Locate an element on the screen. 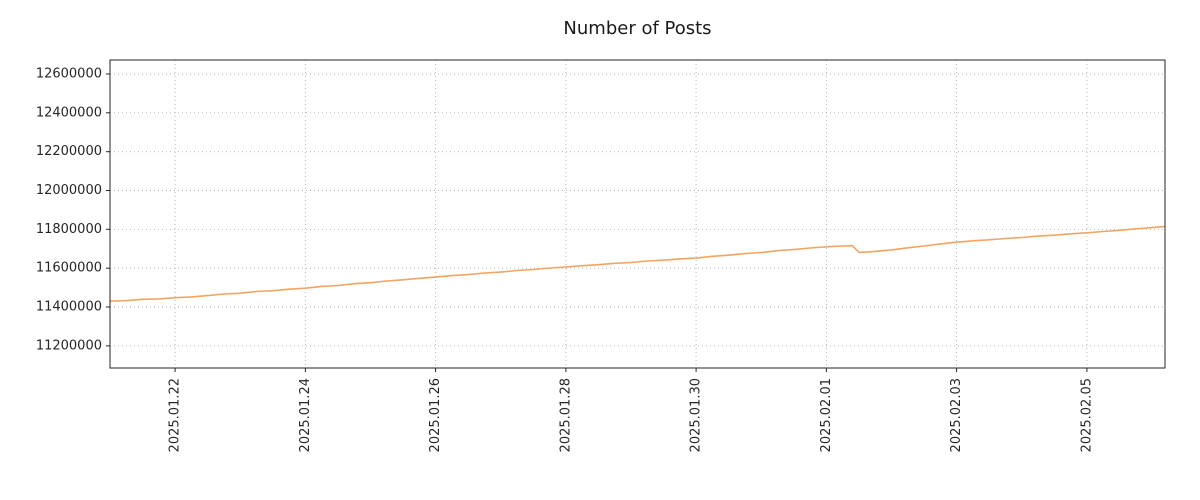 Image resolution: width=1200 pixels, height=500 pixels. x-tick-label: 2025.01.24 is located at coordinates (305, 415).